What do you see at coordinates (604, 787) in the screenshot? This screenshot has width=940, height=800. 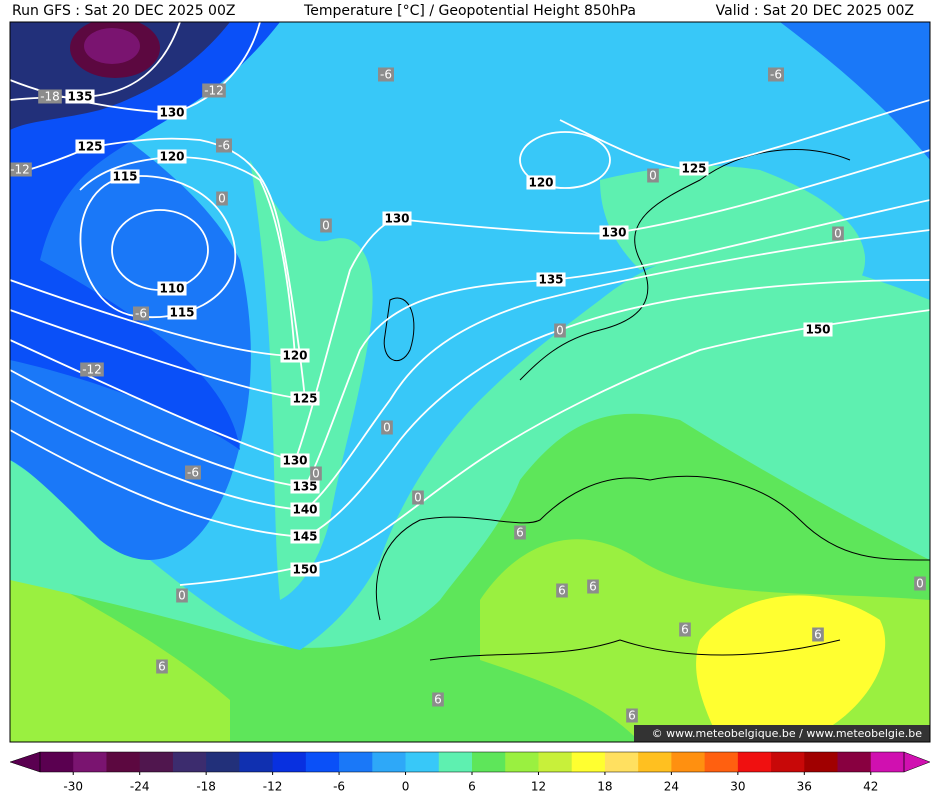 I see `colorbar-tick-label: 18` at bounding box center [604, 787].